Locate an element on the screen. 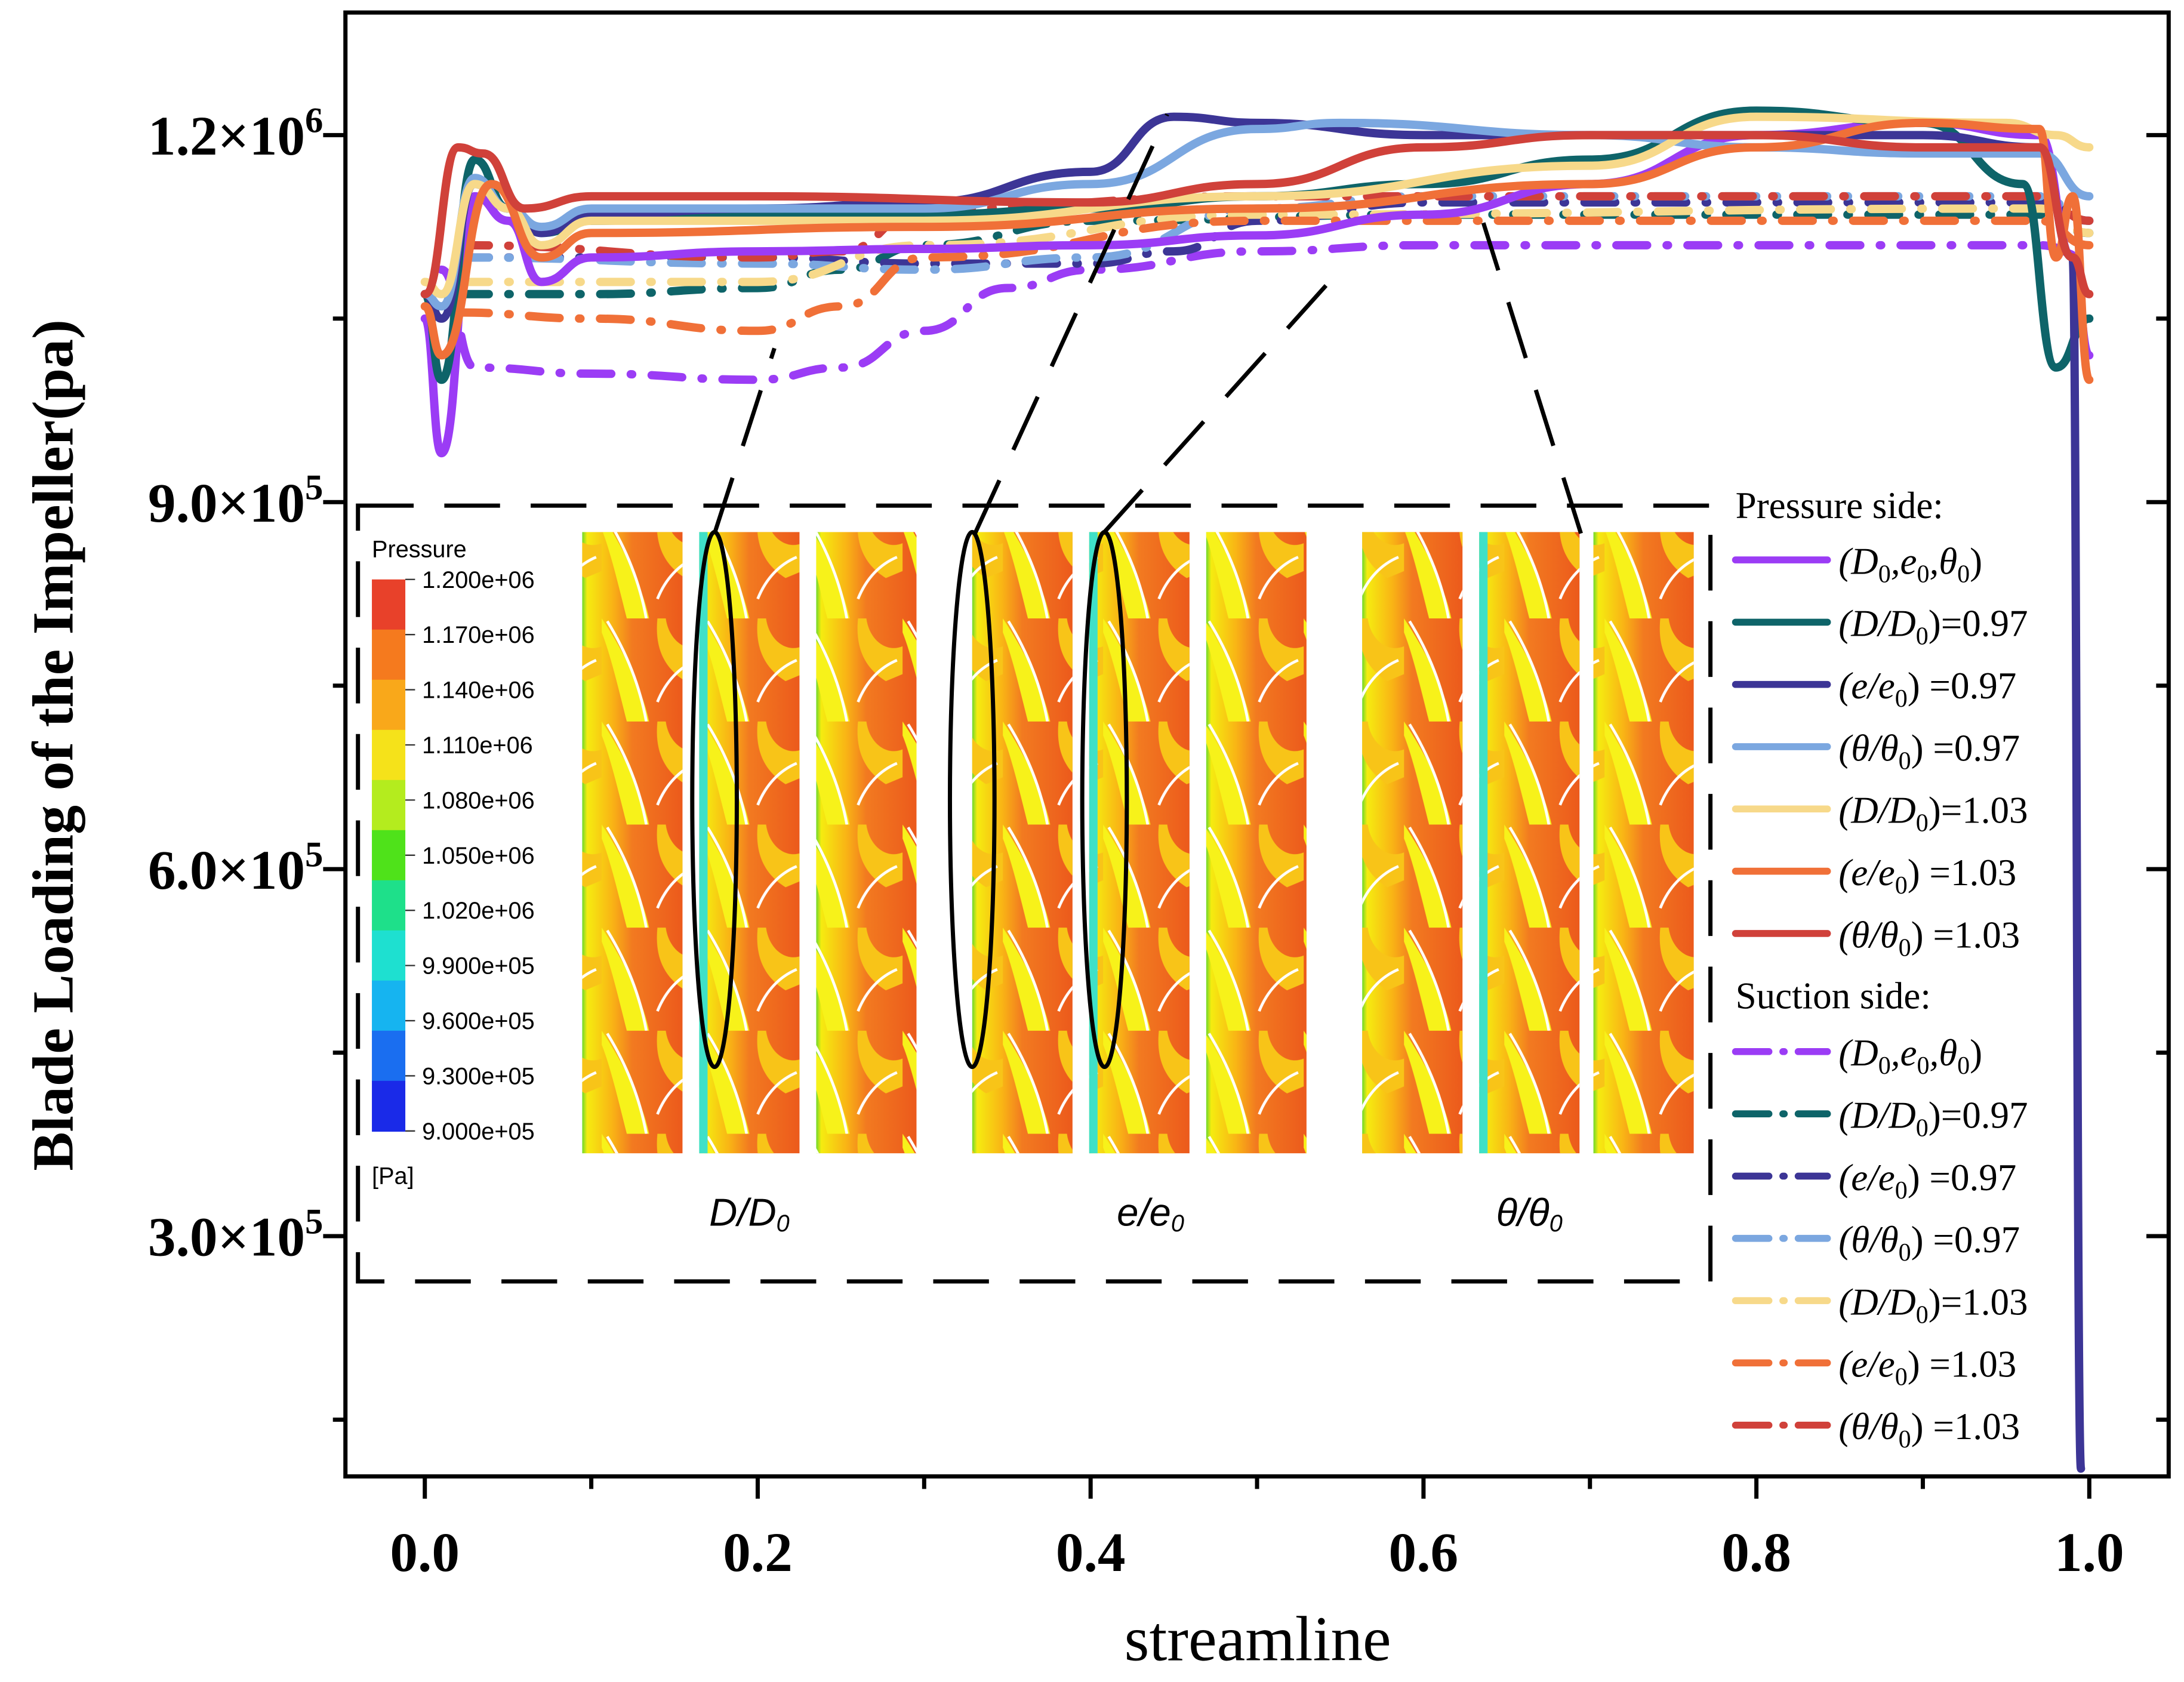 This screenshot has height=1682, width=2184. x-axis-title: streamline is located at coordinates (1258, 1639).